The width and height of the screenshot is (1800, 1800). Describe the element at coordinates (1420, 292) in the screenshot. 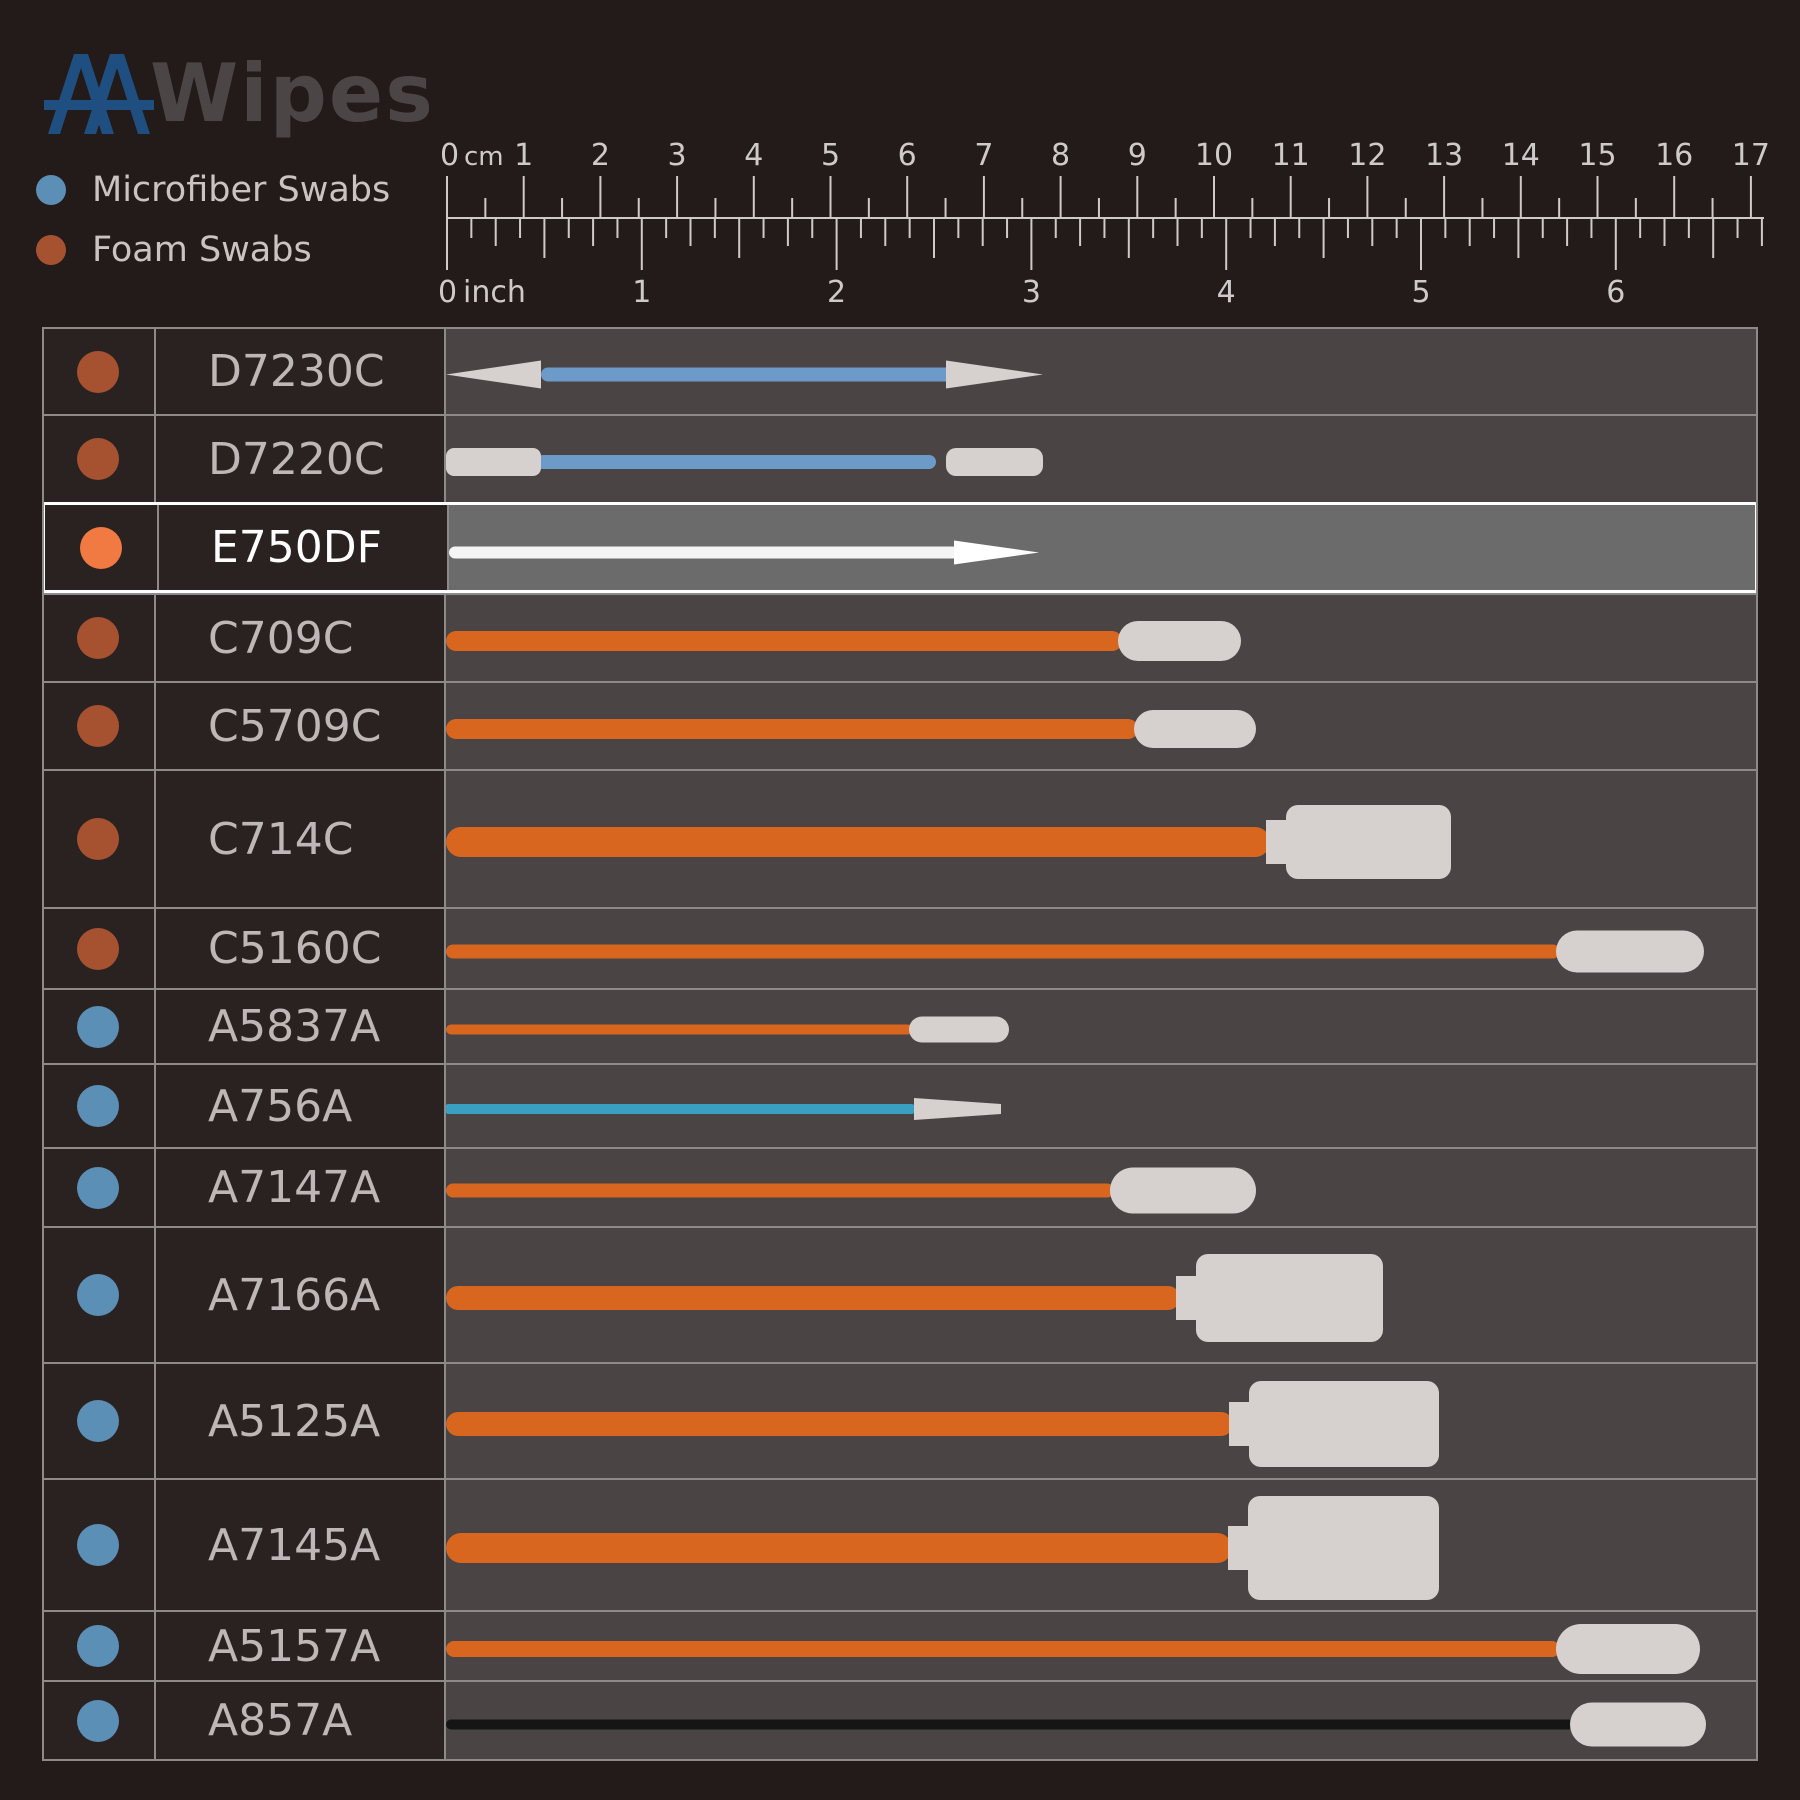

I see `inch-tick-label: 5` at that location.